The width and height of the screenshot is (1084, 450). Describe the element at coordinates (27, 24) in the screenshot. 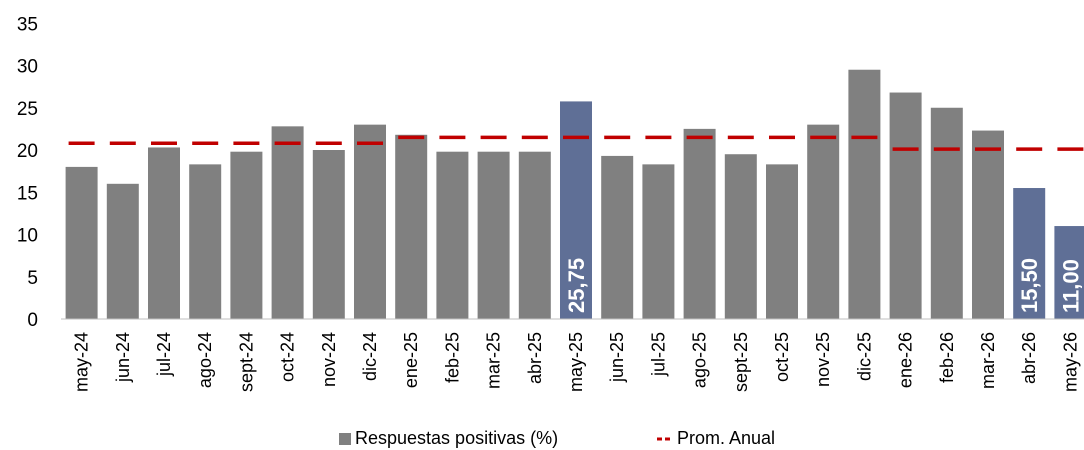

I see `y-tick-label: 35` at that location.